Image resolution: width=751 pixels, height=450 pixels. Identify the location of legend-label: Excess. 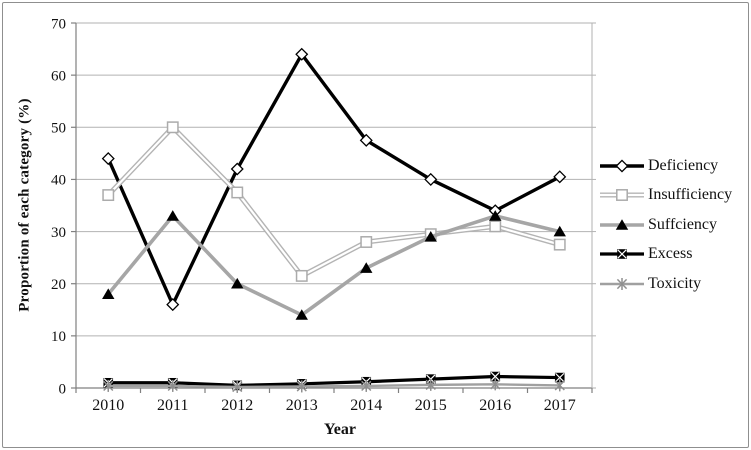
(670, 254).